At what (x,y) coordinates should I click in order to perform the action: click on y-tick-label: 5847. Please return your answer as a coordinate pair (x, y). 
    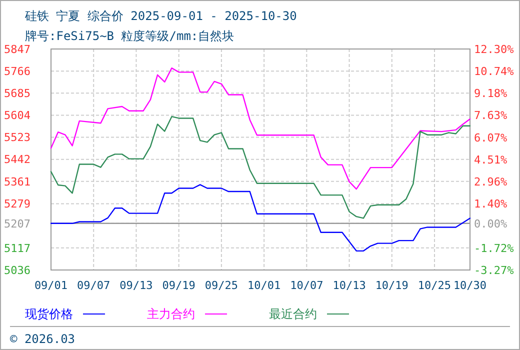
    Looking at the image, I should click on (17, 49).